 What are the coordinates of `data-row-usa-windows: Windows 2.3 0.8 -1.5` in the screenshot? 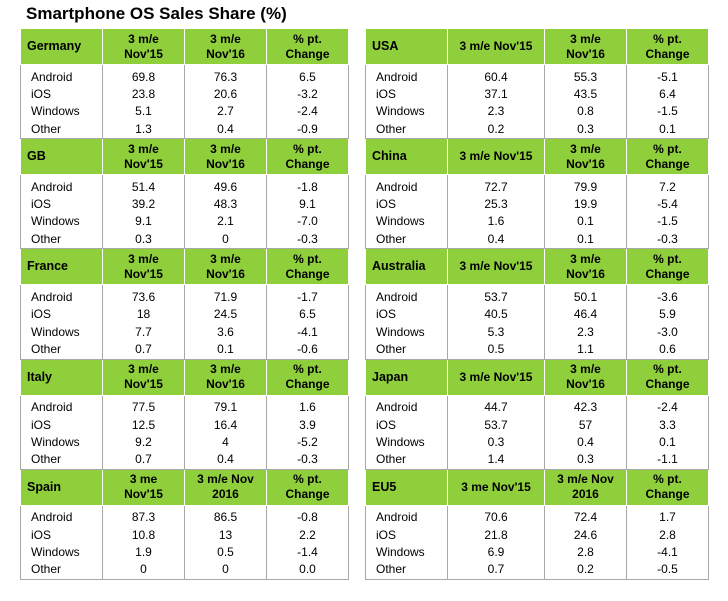 It's located at (537, 111).